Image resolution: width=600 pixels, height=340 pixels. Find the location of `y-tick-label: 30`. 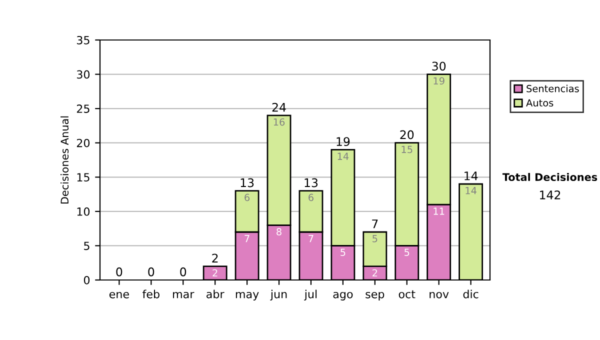

y-tick-label: 30 is located at coordinates (83, 74).